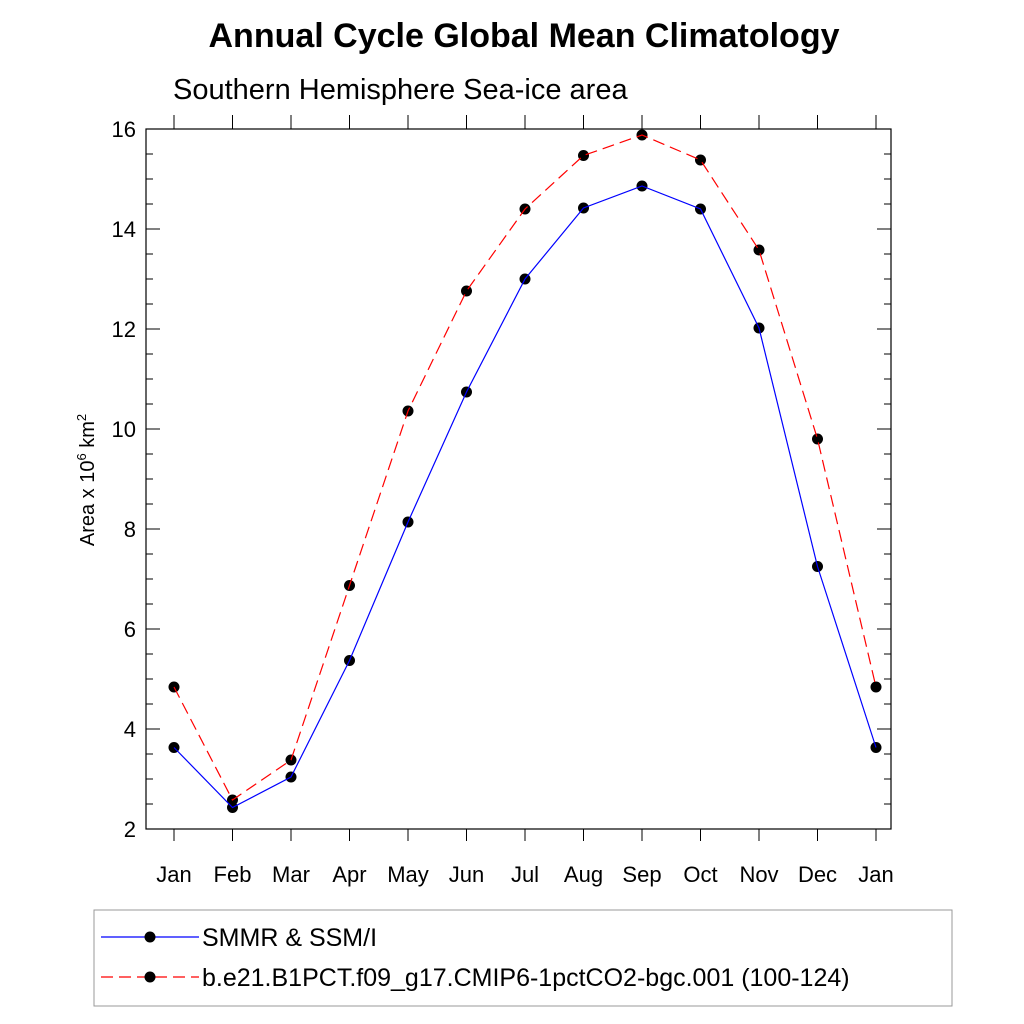 The image size is (1024, 1024). Describe the element at coordinates (130, 829) in the screenshot. I see `y-tick-label: 2` at that location.